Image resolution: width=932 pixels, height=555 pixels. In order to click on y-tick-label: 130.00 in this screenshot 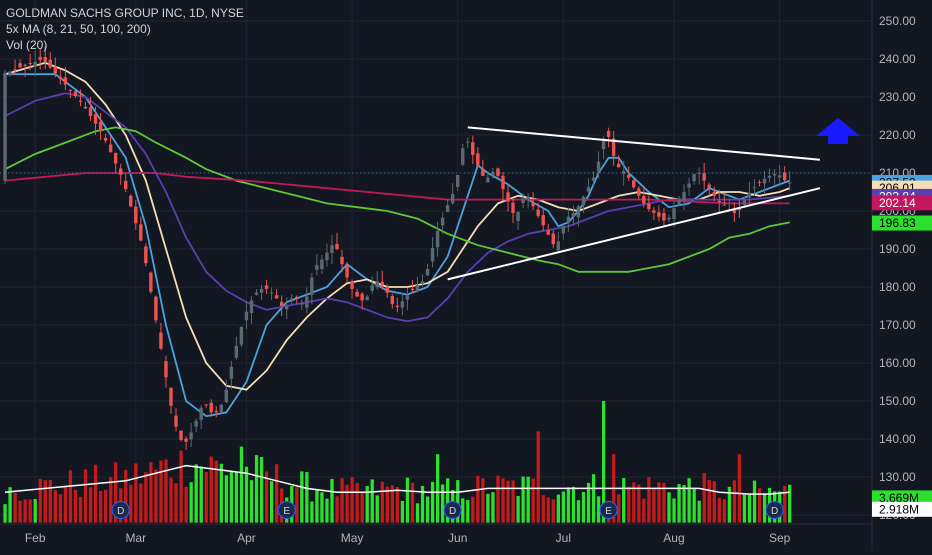, I will do `click(897, 477)`.